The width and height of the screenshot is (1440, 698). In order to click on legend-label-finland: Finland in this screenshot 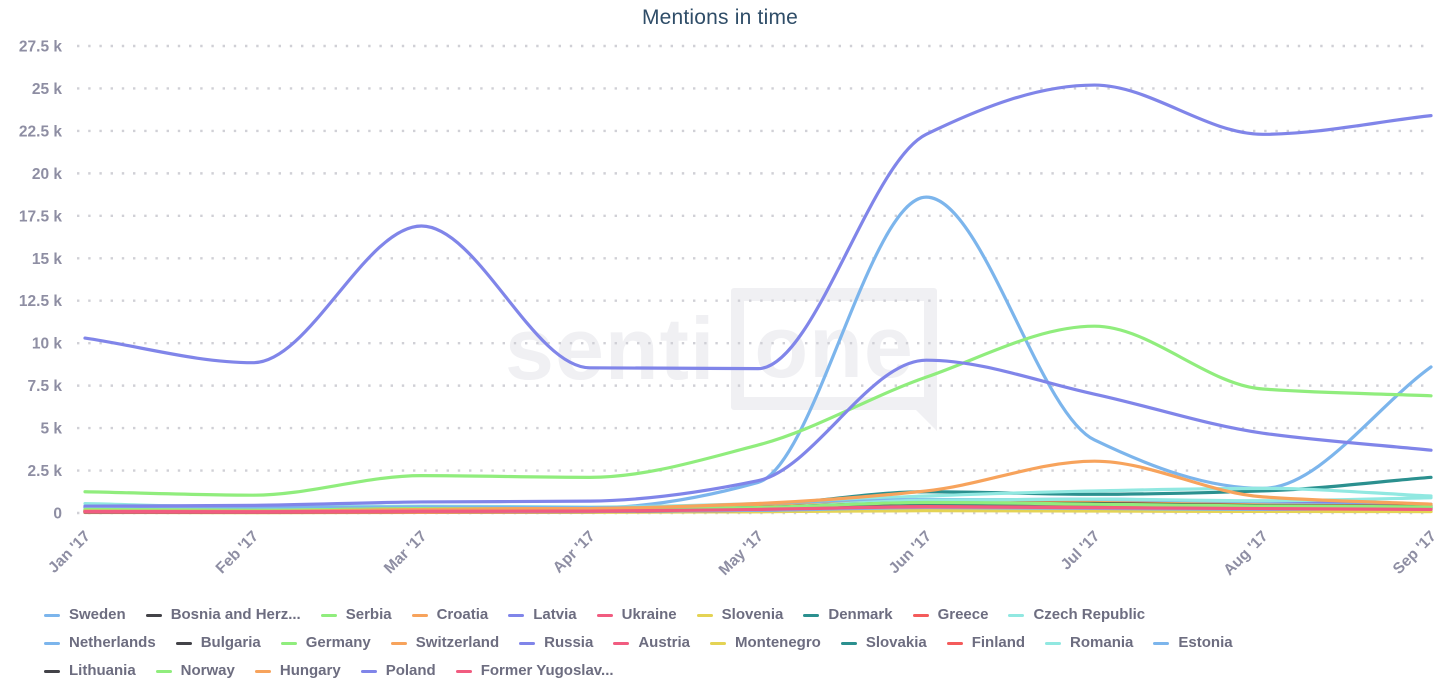, I will do `click(998, 642)`.